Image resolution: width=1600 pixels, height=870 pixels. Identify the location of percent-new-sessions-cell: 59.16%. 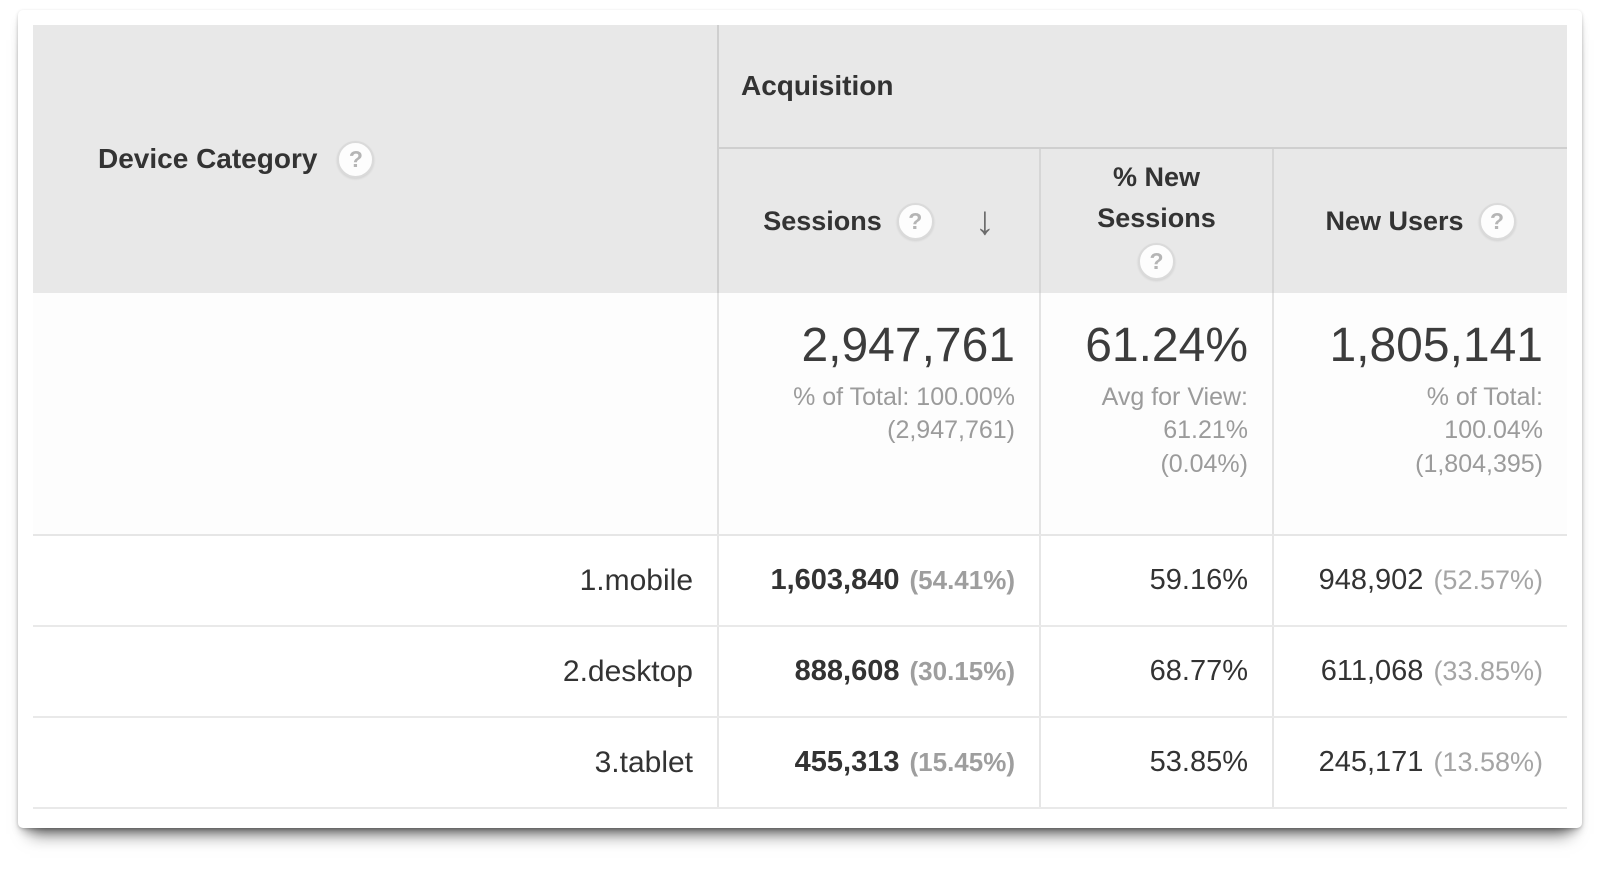
(1156, 581).